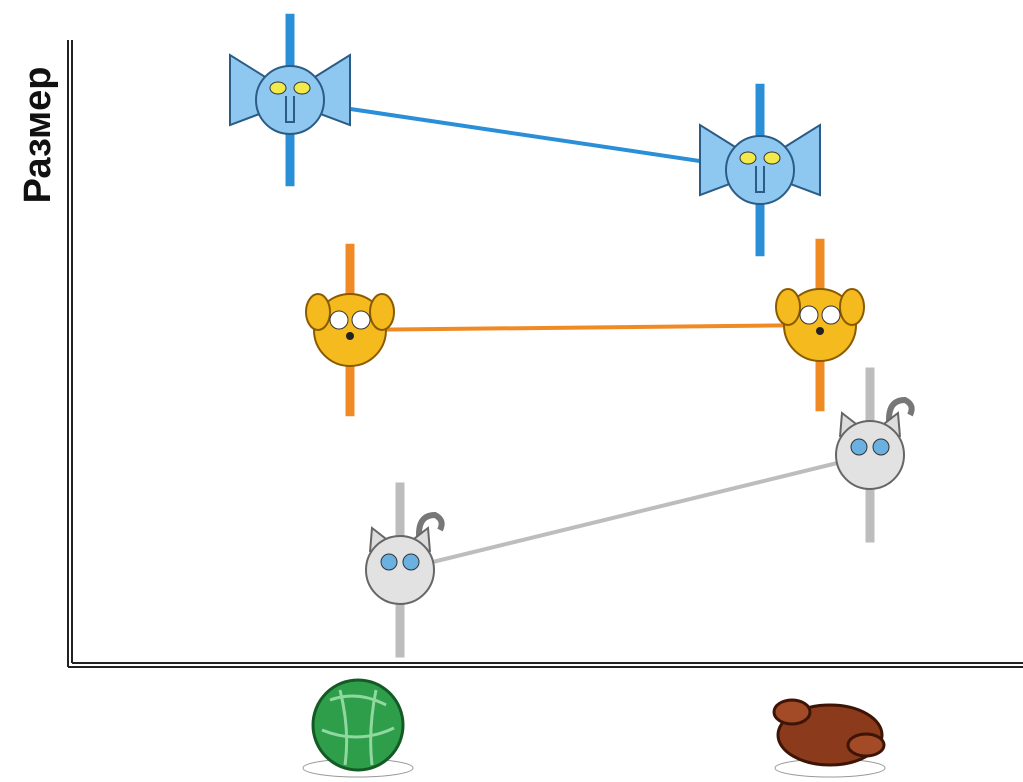 The image size is (1023, 782). Describe the element at coordinates (358, 728) in the screenshot. I see `cabbage-icon` at that location.